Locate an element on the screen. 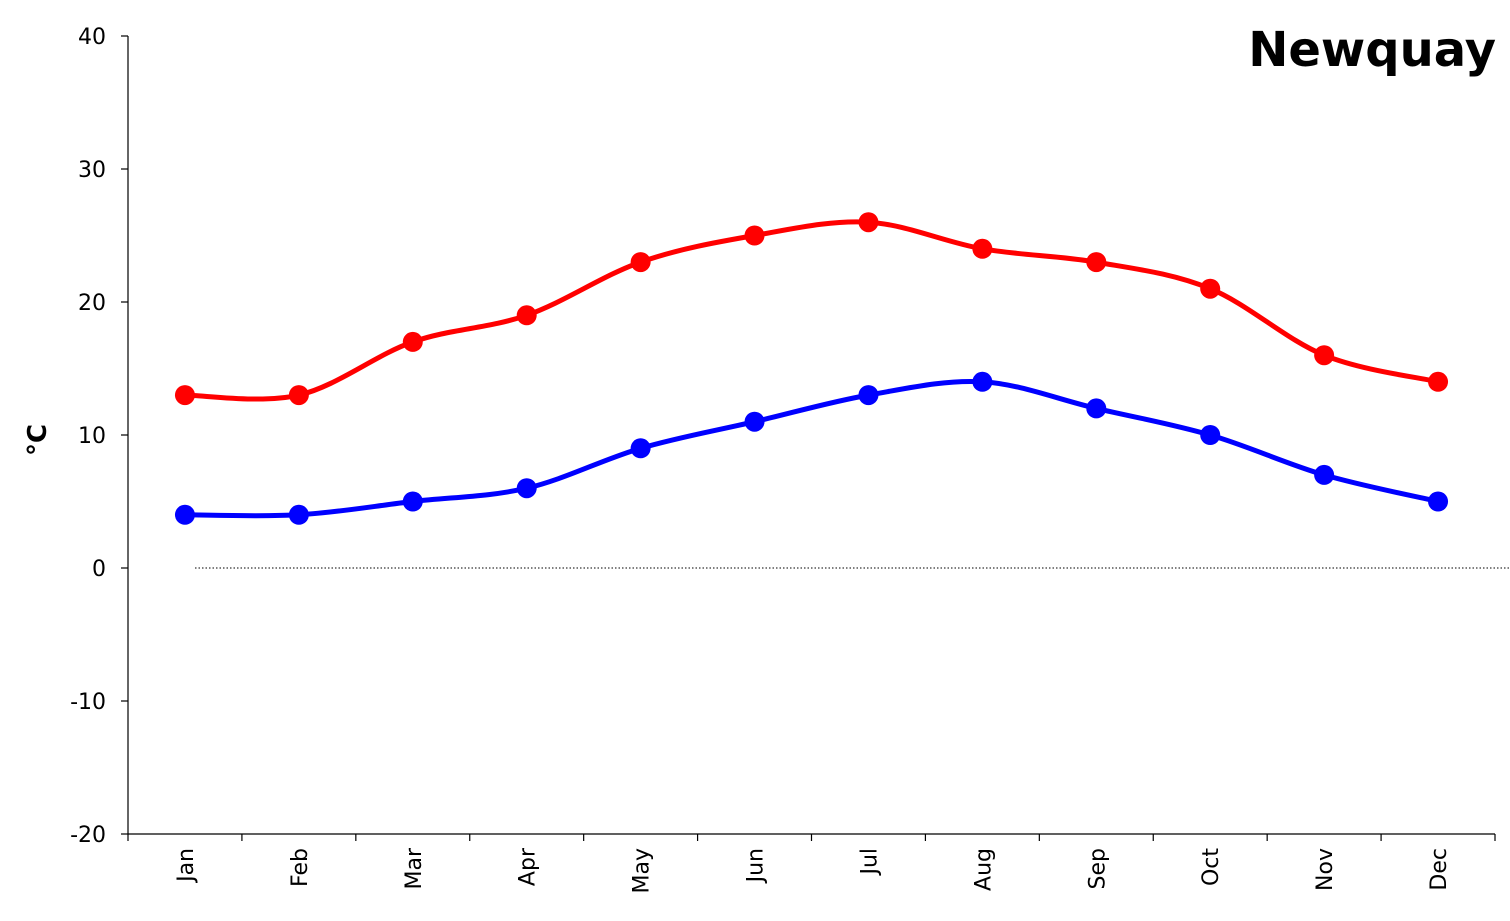 The image size is (1510, 921). x-tick-label: Jan is located at coordinates (186, 866).